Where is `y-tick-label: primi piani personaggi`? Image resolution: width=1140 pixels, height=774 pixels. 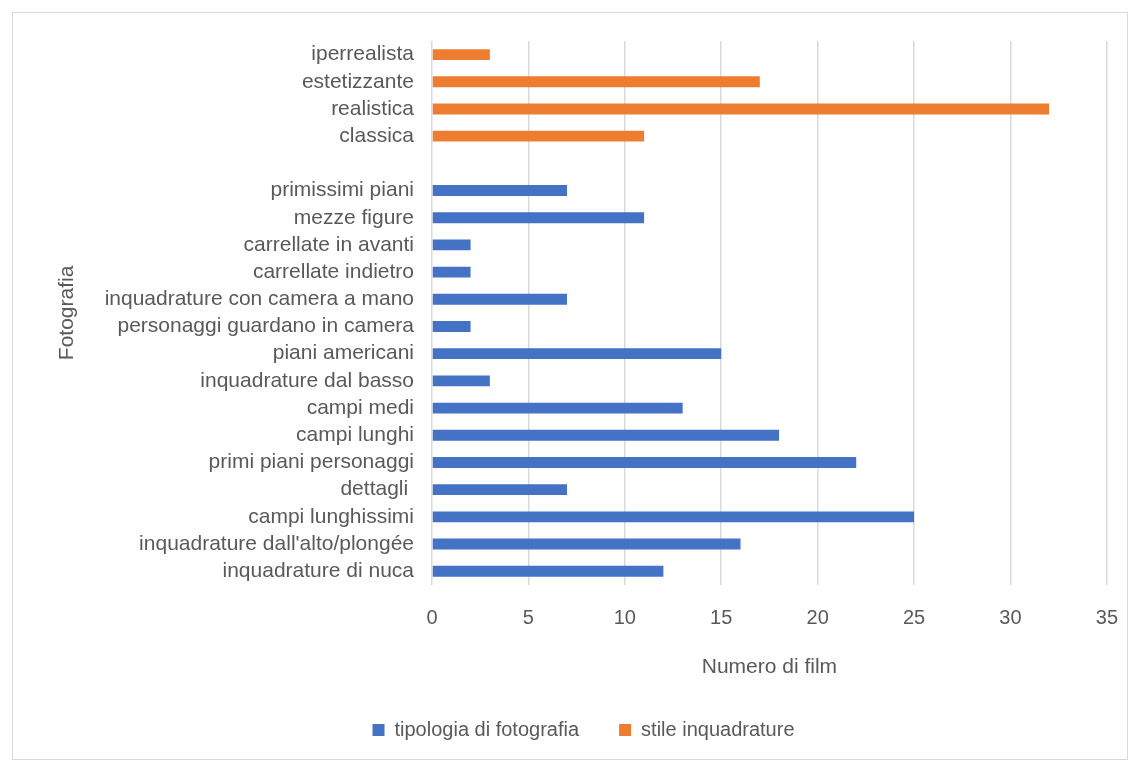 y-tick-label: primi piani personaggi is located at coordinates (311, 461).